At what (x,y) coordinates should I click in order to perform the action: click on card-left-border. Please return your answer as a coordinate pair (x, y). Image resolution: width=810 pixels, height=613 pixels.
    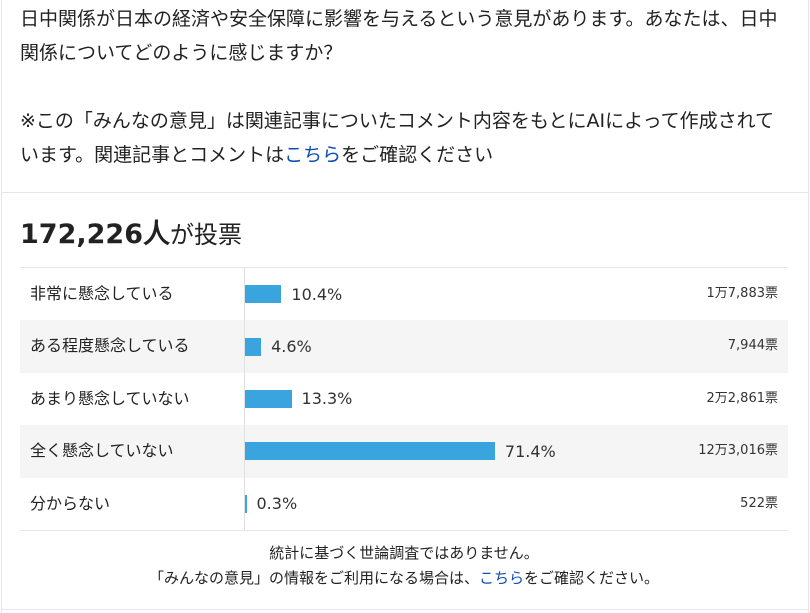
    Looking at the image, I should click on (1, 306).